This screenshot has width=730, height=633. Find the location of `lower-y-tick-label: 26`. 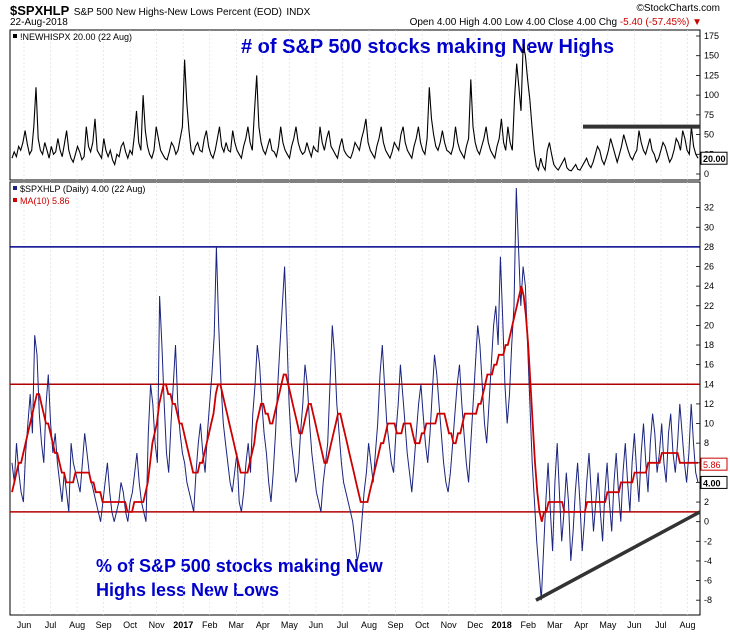

lower-y-tick-label: 26 is located at coordinates (709, 267).